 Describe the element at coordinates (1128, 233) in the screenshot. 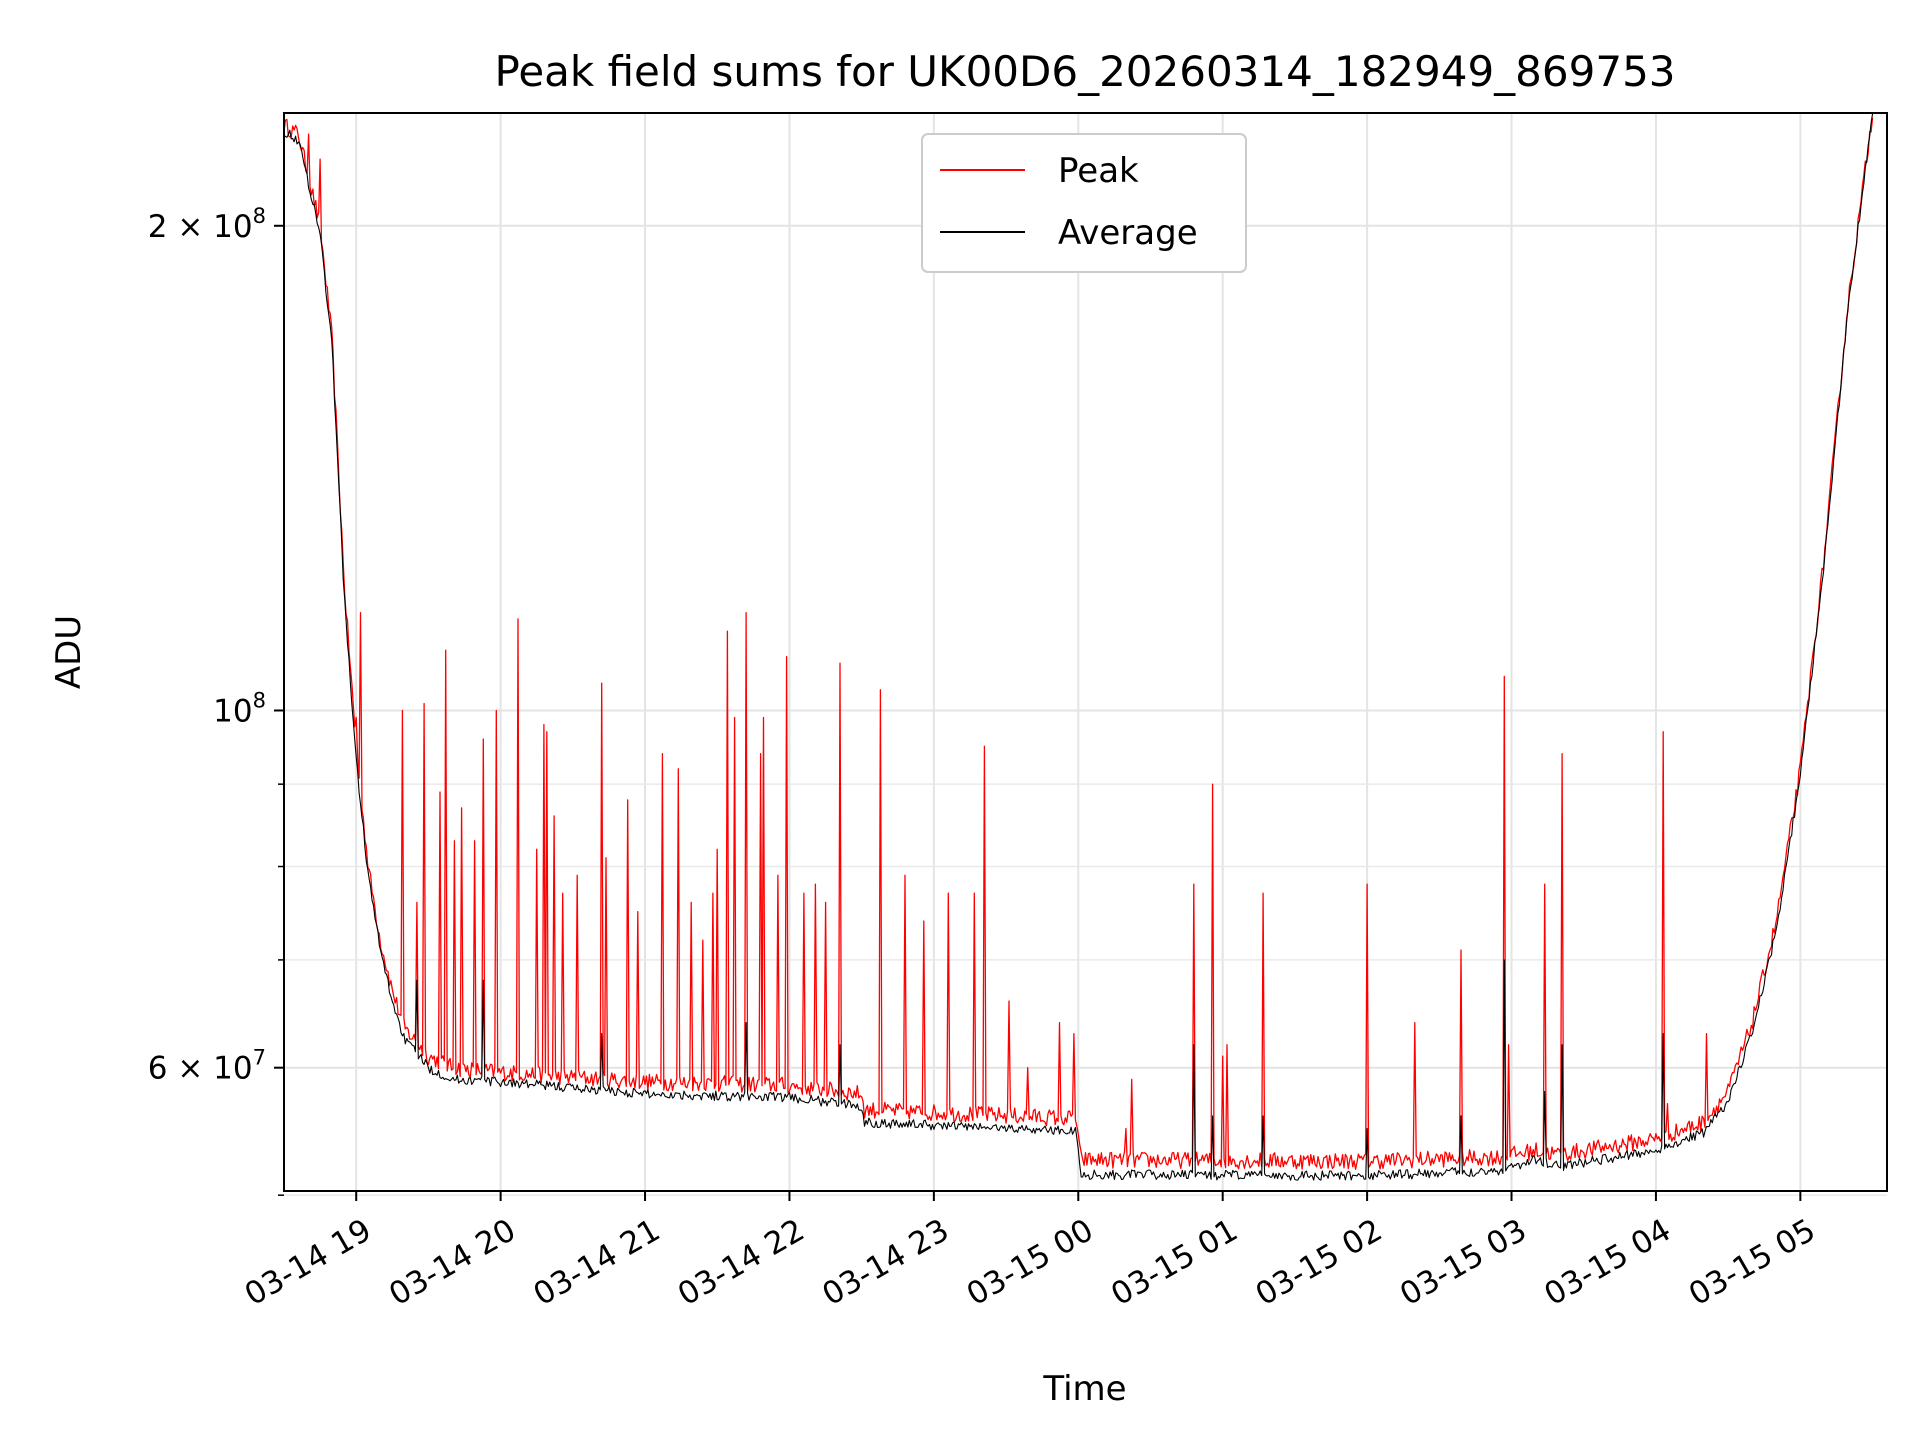

I see `legend-label-average: Average` at that location.